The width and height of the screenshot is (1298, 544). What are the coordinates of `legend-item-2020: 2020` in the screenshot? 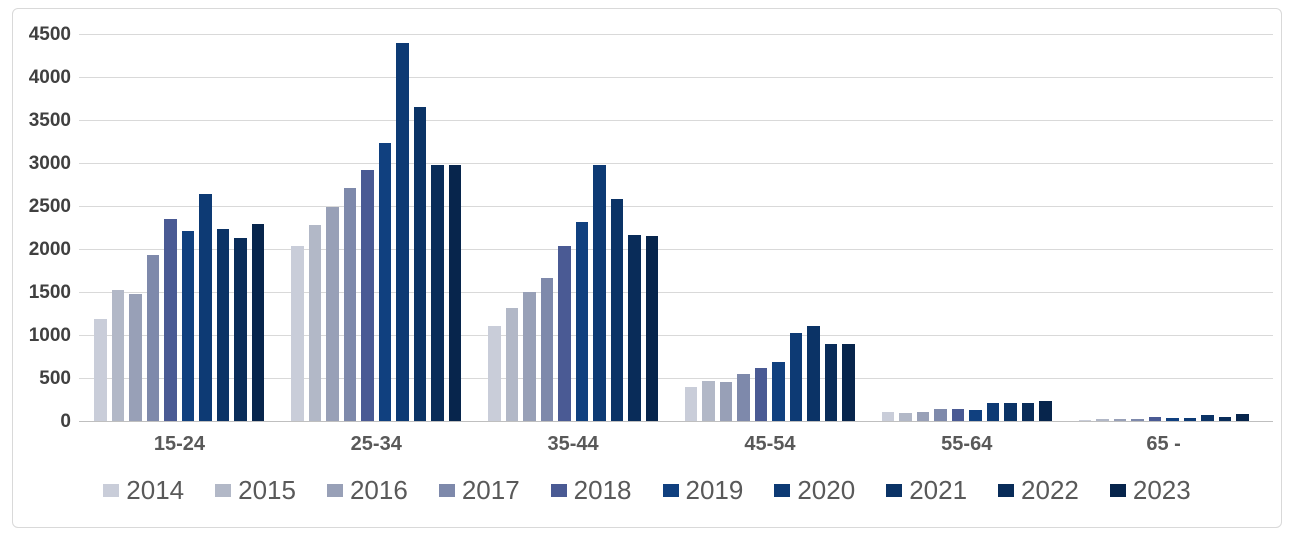 It's located at (814, 490).